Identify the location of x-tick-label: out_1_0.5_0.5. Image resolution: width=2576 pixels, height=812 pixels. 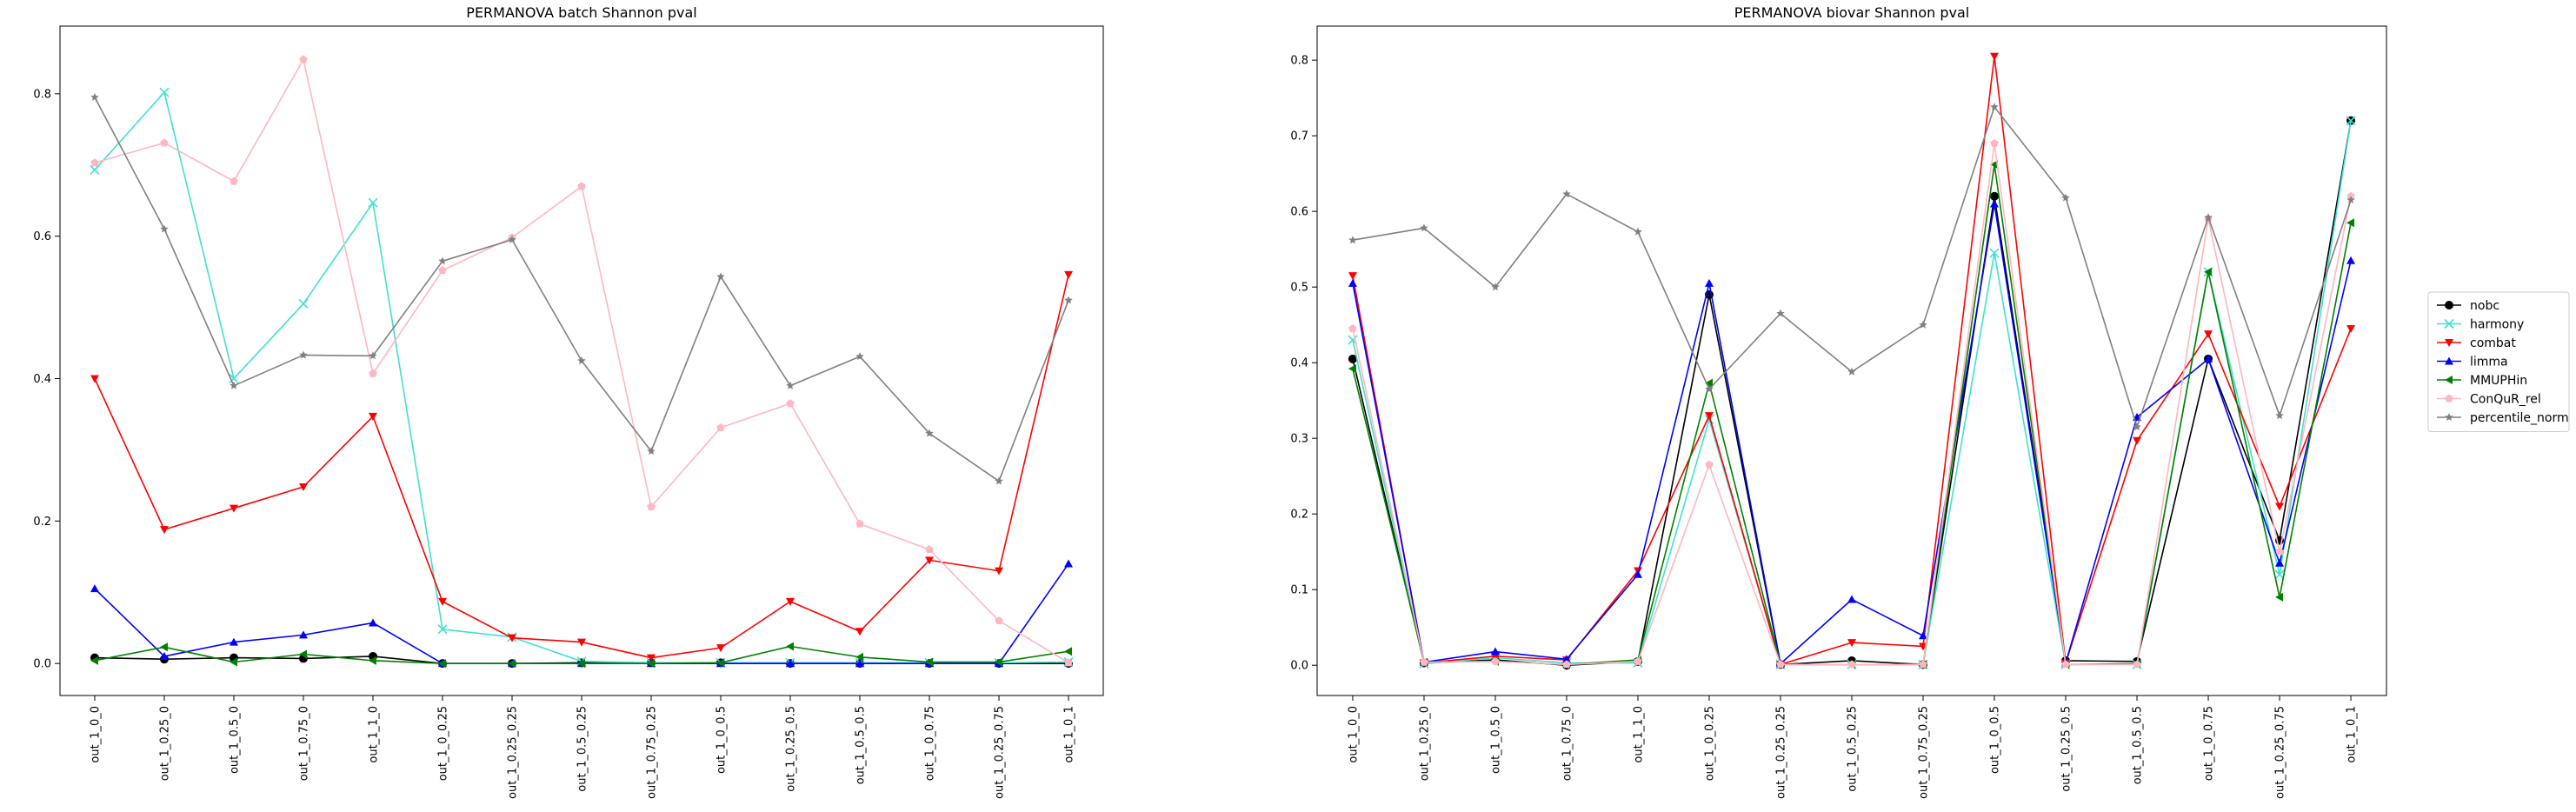
(2138, 745).